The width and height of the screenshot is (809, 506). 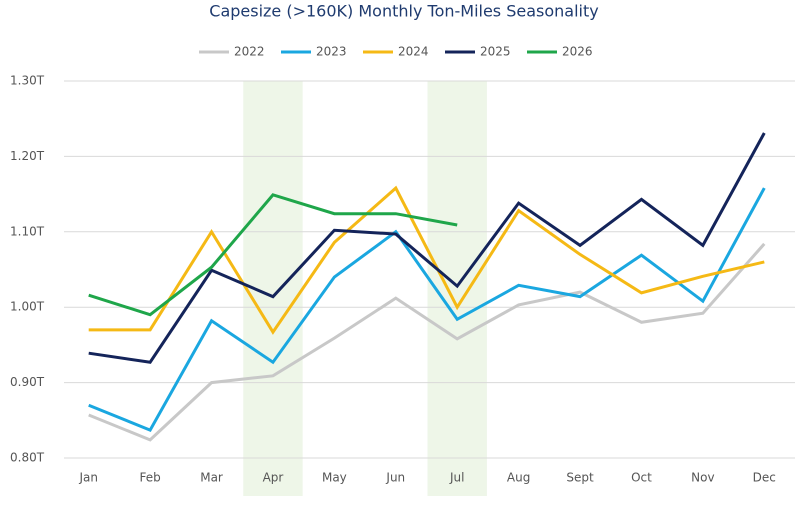 I want to click on legend-label: 2026, so click(x=577, y=52).